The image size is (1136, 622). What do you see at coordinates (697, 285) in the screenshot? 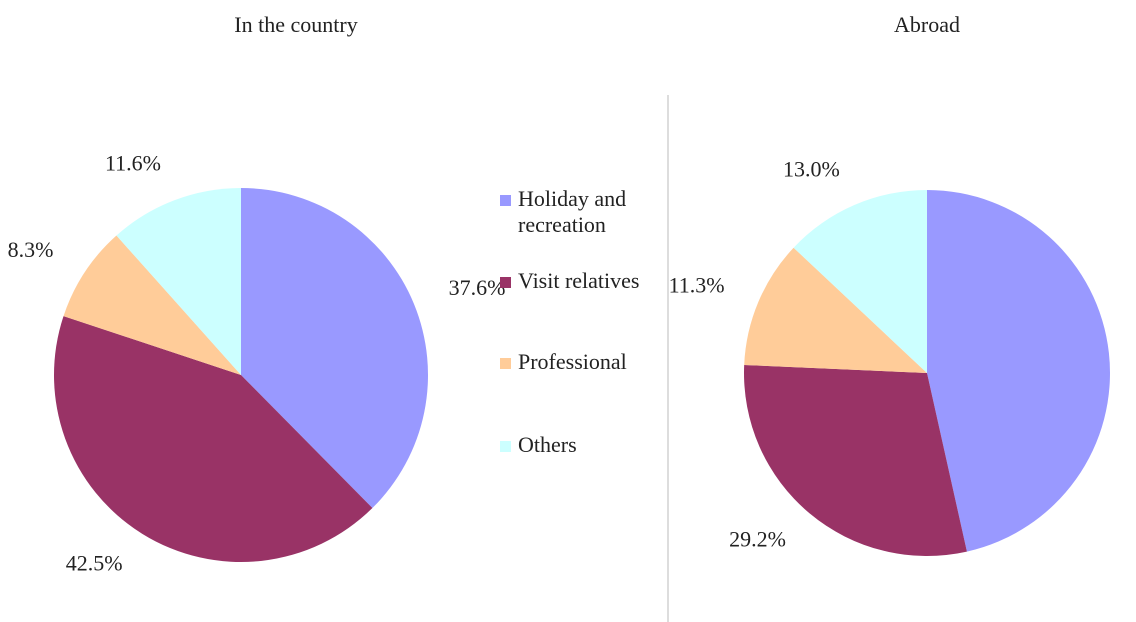
I see `data-label: 11.3%` at bounding box center [697, 285].